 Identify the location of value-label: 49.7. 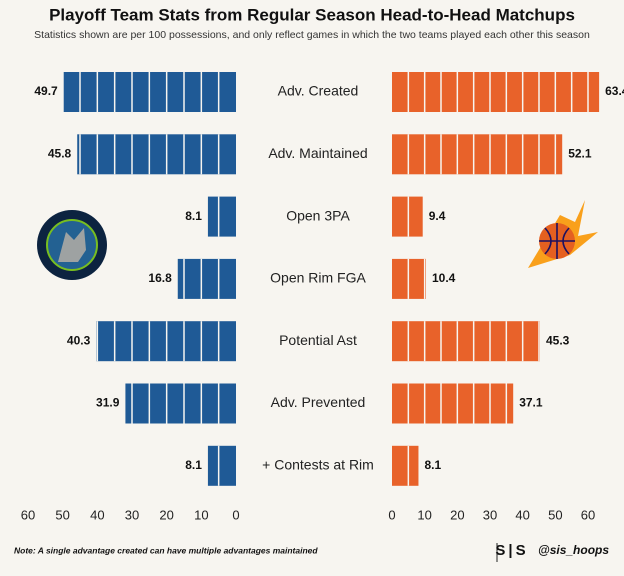
(46, 91).